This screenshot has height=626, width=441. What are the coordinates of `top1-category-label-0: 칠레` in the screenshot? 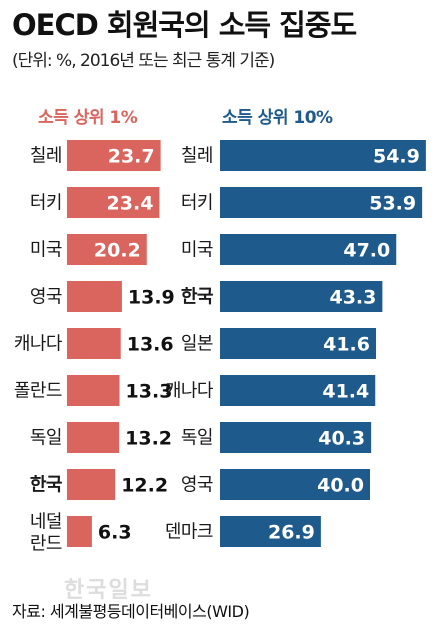 It's located at (46, 156).